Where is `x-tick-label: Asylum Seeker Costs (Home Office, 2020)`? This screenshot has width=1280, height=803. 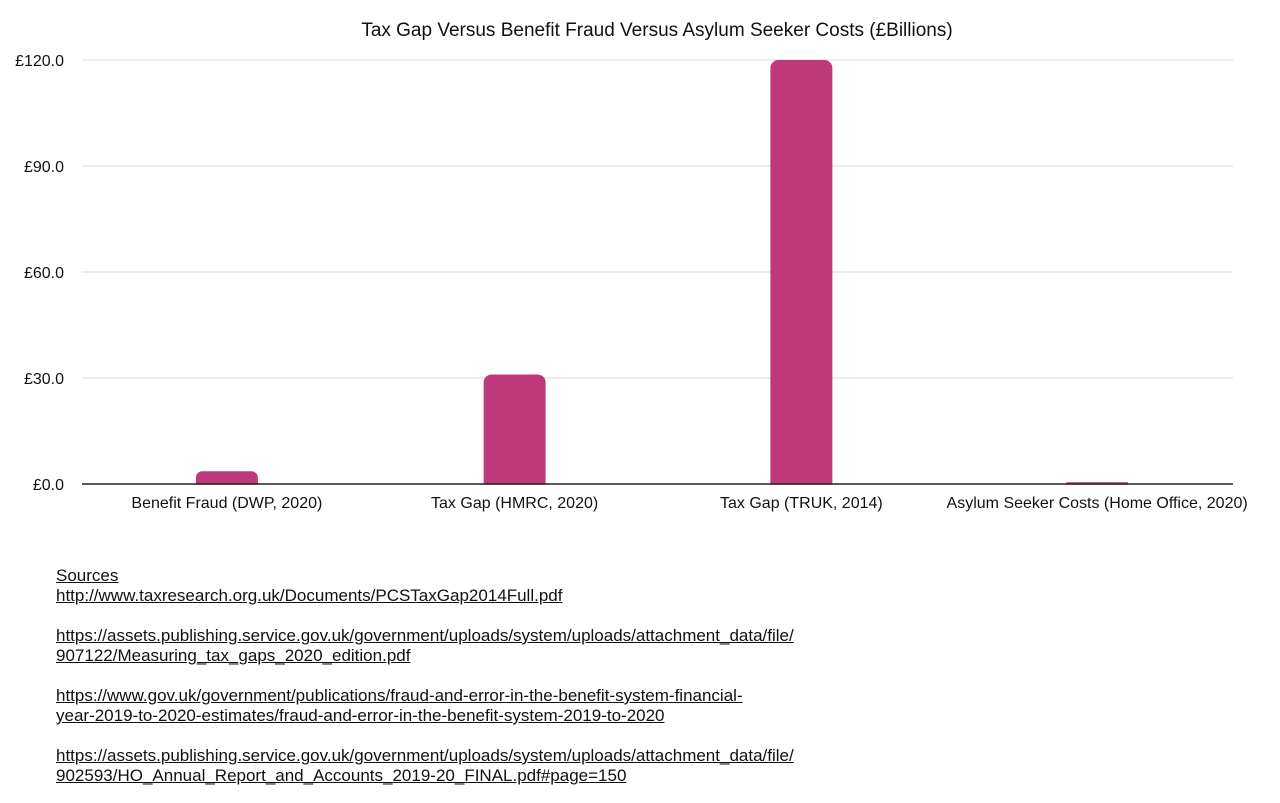
x-tick-label: Asylum Seeker Costs (Home Office, 2020) is located at coordinates (1097, 503).